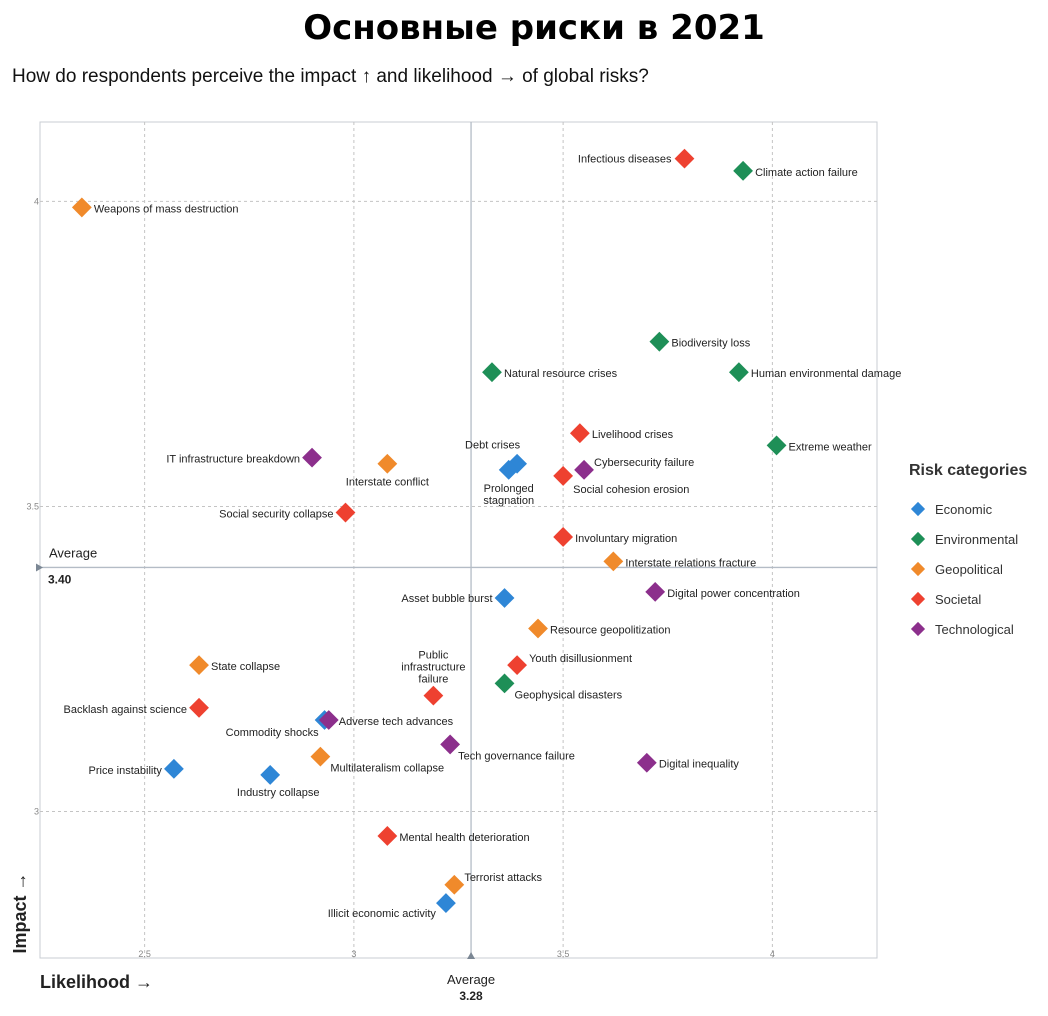  What do you see at coordinates (36, 812) in the screenshot?
I see `y-tick-label: 3` at bounding box center [36, 812].